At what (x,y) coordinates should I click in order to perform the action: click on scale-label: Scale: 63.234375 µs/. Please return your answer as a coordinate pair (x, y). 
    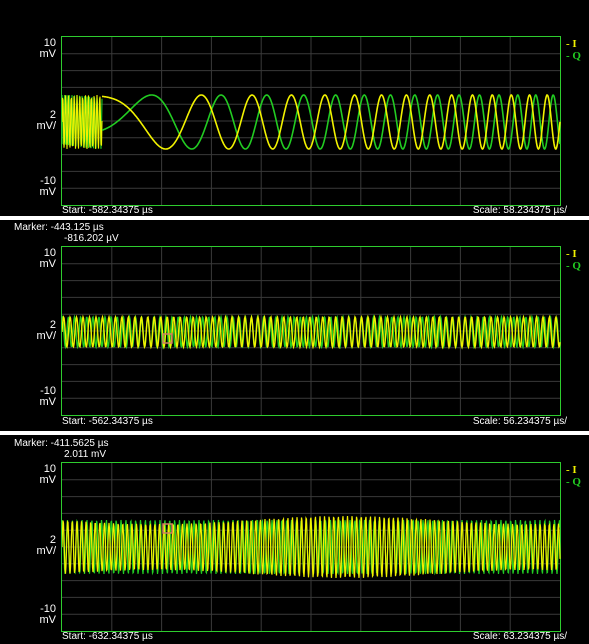
    Looking at the image, I should click on (519, 636).